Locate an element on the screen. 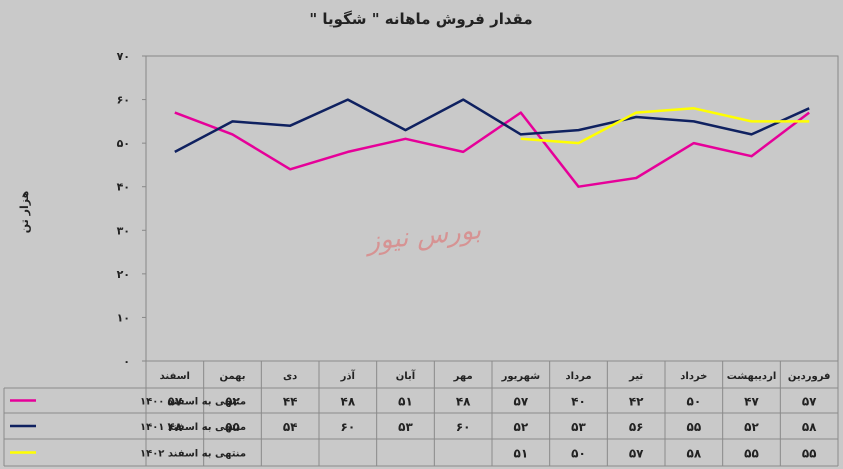  y-tick-label: ۱۰ is located at coordinates (123, 317).